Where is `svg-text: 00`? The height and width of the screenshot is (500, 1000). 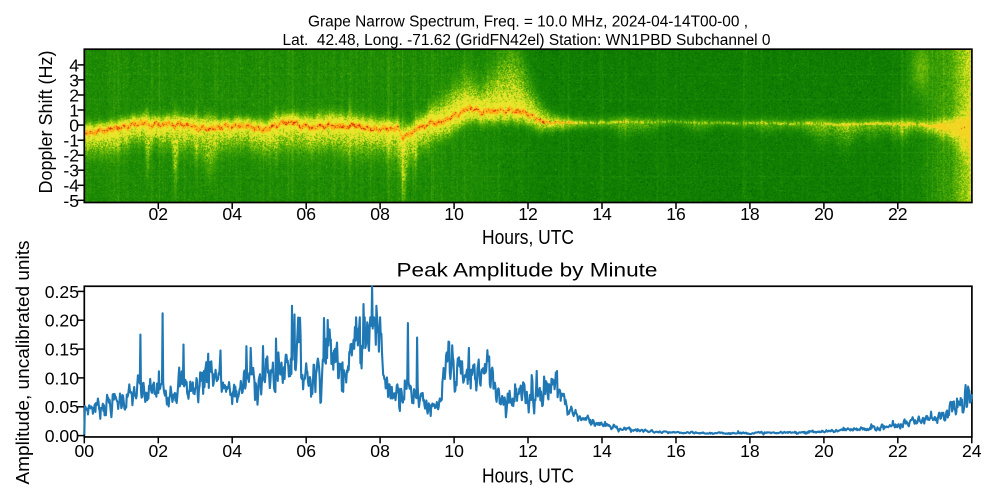 svg-text: 00 is located at coordinates (85, 451).